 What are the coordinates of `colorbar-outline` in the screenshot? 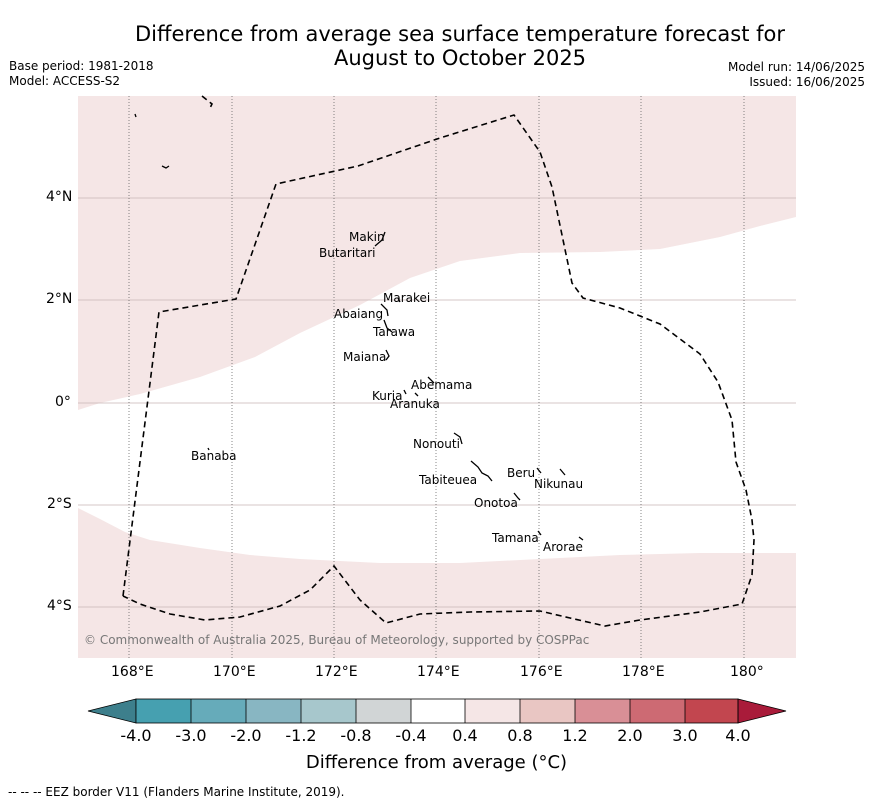 It's located at (437, 711).